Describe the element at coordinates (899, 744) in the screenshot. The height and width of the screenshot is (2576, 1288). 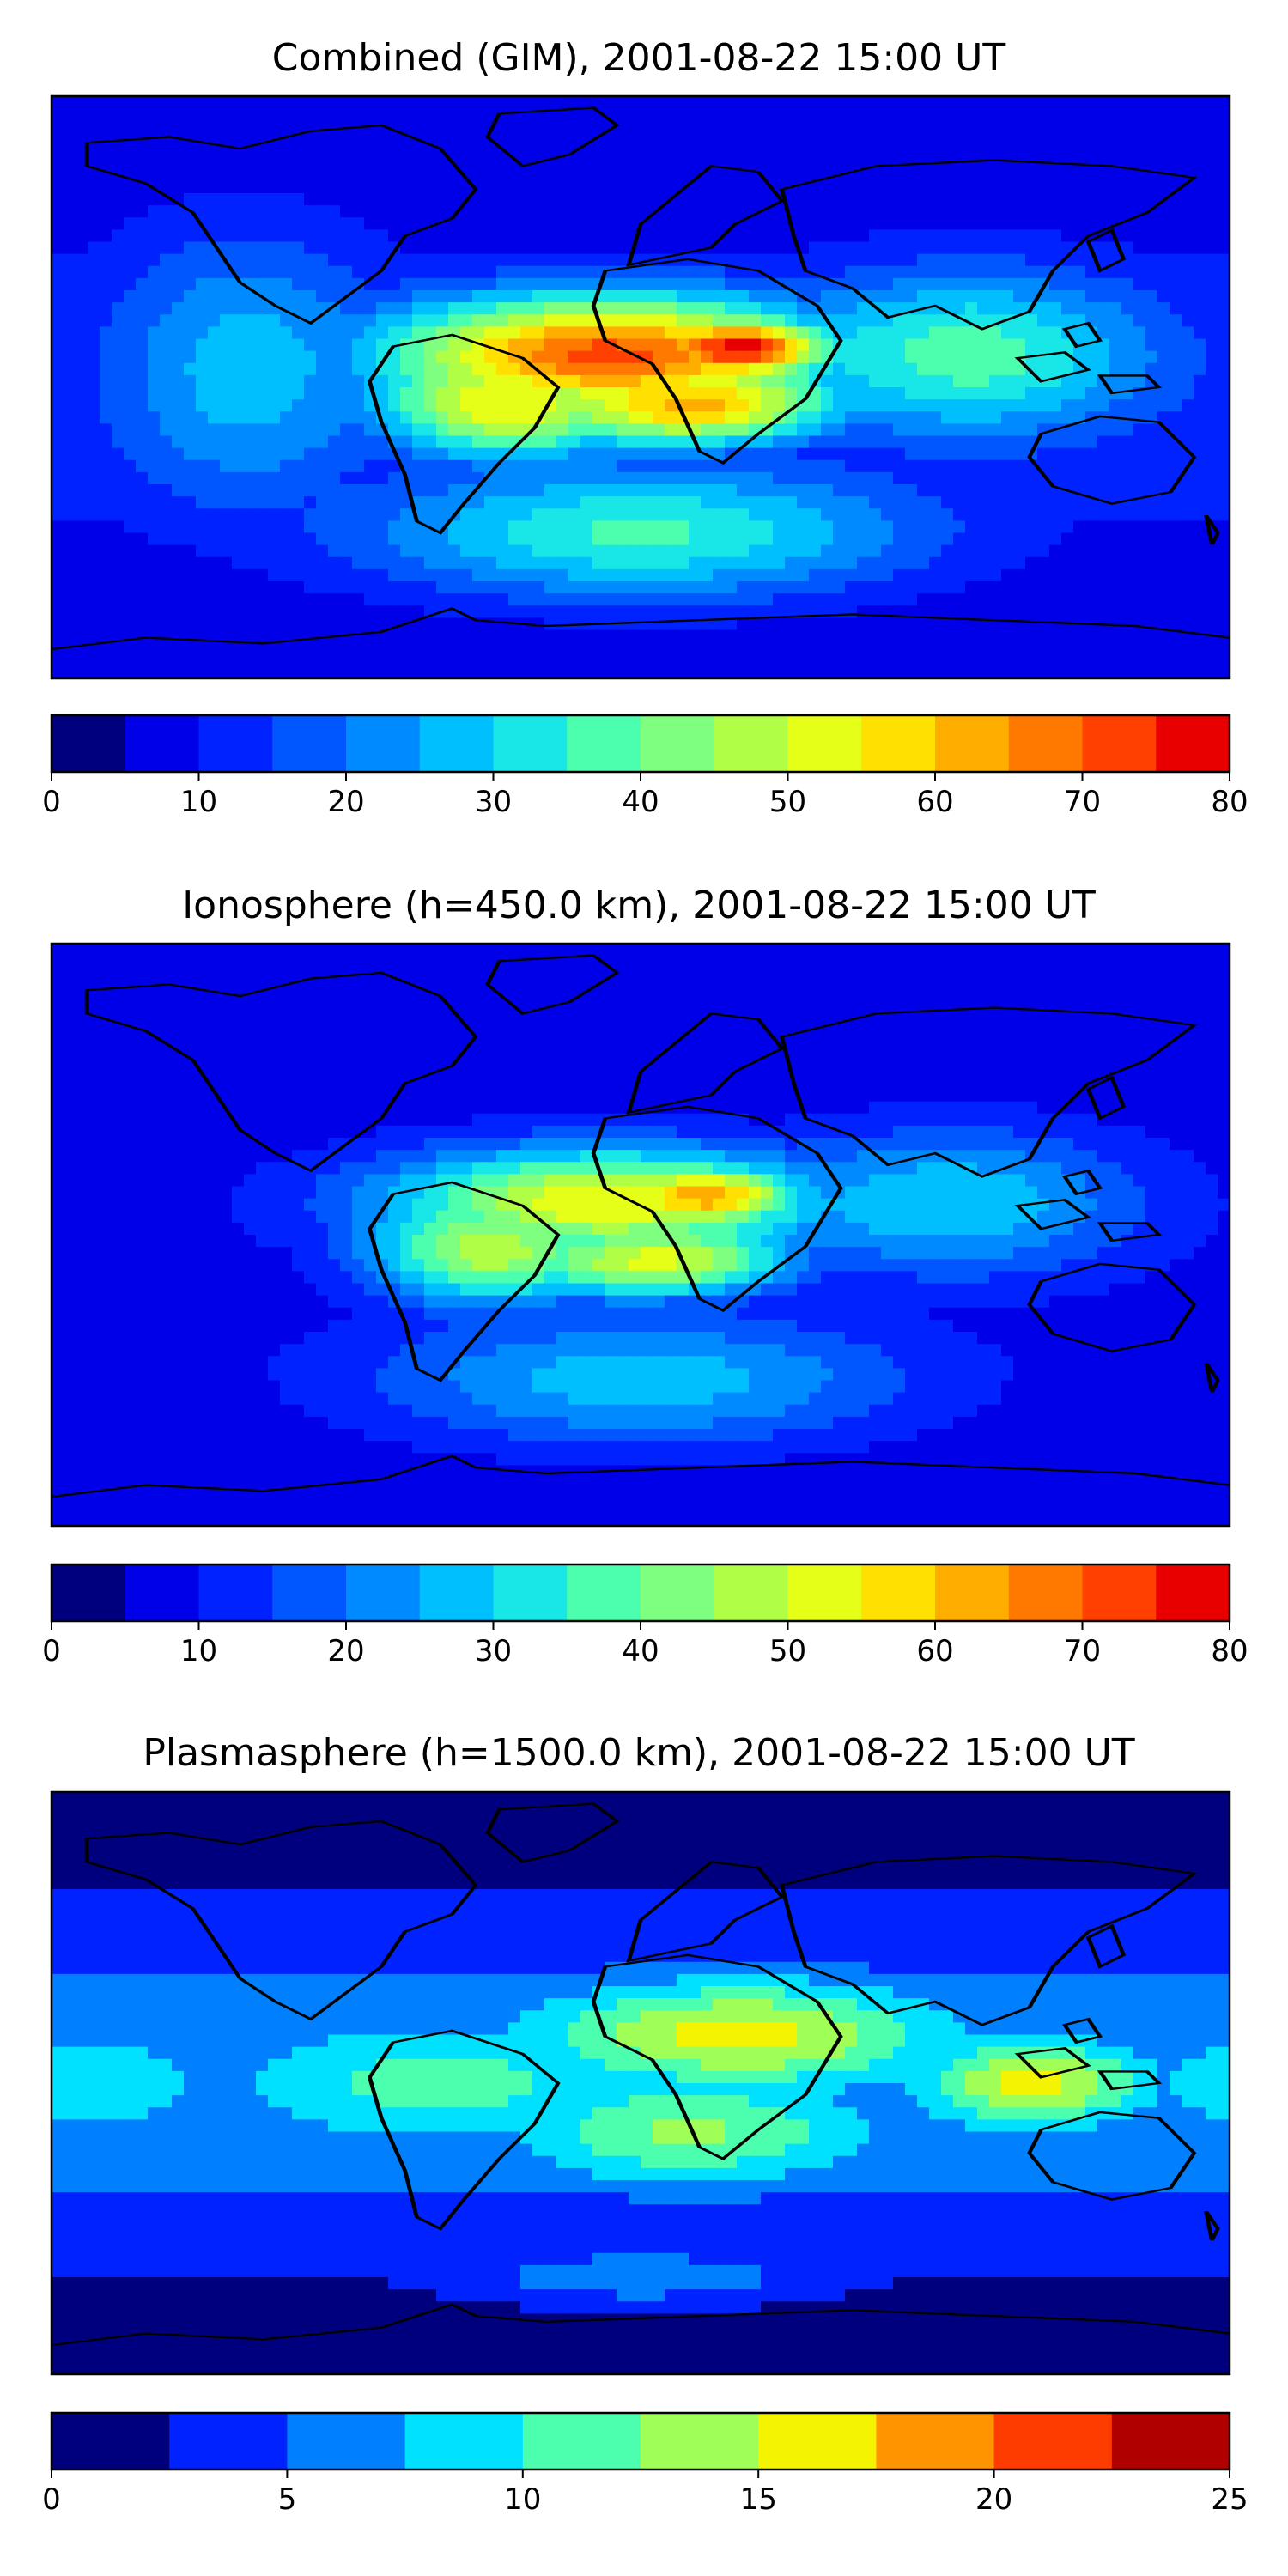
I see `colorbar-swatch` at that location.